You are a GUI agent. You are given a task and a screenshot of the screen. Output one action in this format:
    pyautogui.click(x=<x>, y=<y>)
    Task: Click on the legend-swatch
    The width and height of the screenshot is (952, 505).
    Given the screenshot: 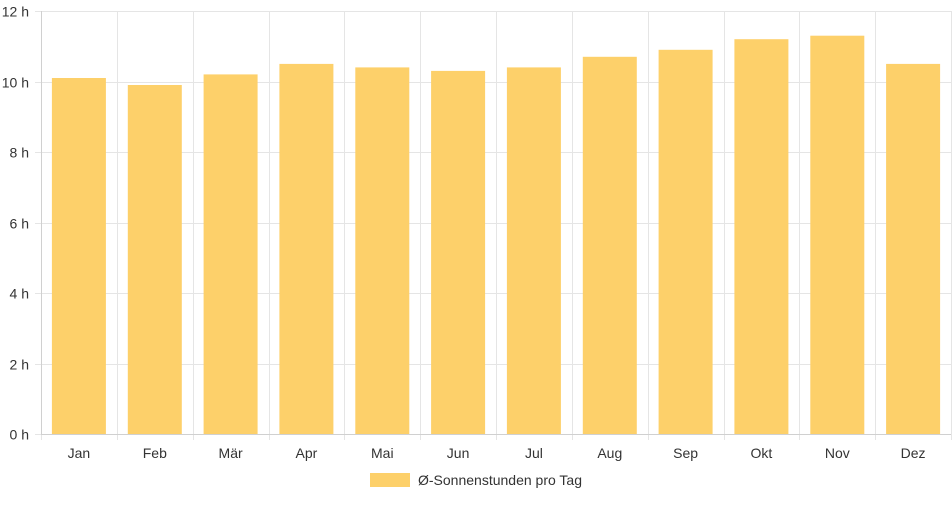 What is the action you would take?
    pyautogui.click(x=390, y=480)
    